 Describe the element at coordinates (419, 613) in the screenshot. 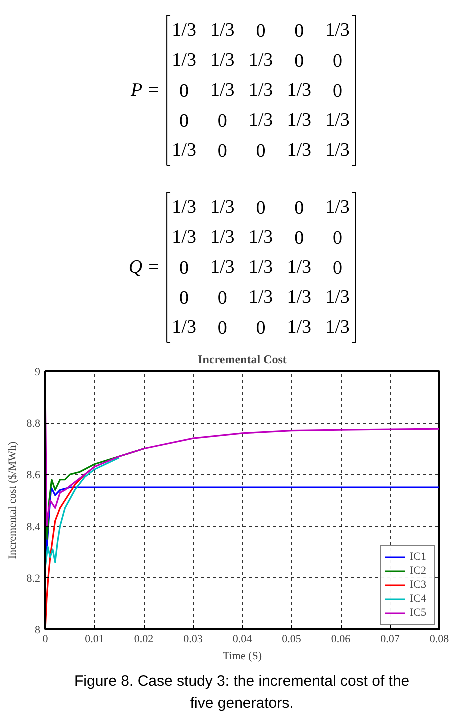

I see `legend-label: IC5` at that location.